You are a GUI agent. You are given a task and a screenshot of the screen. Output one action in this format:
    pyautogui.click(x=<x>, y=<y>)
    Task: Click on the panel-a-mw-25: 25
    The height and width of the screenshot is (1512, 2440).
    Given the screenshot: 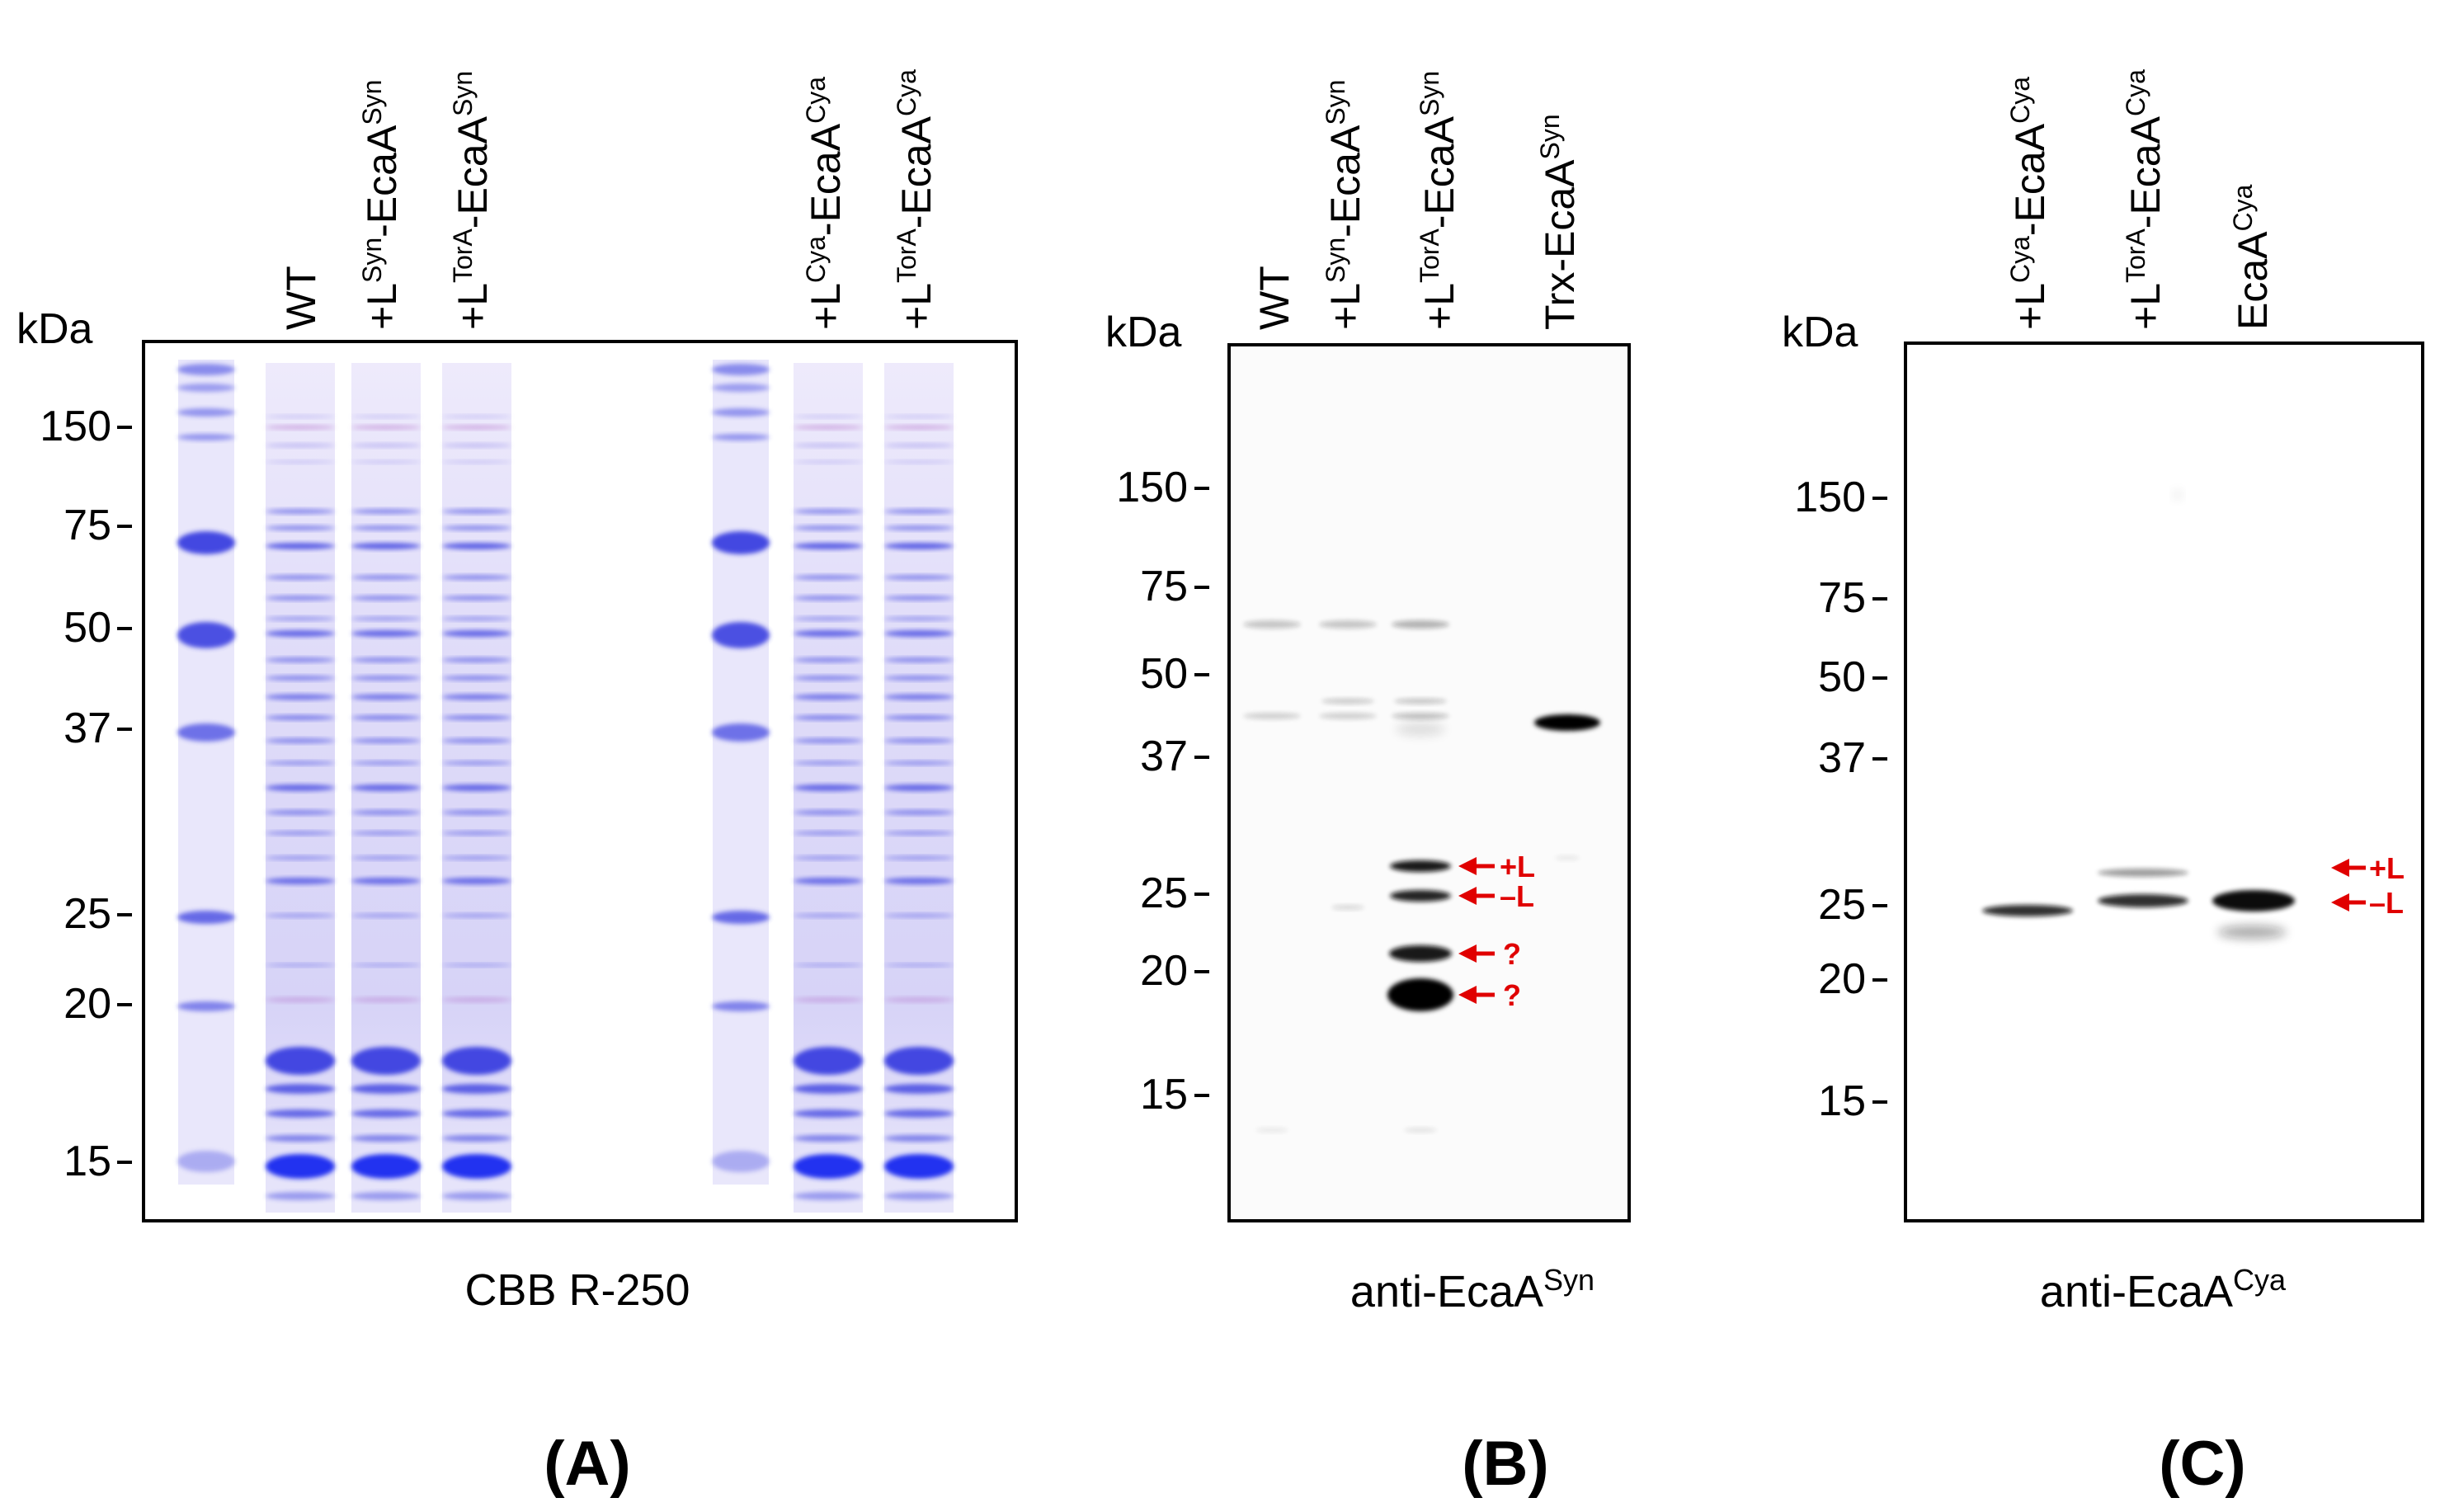 What is the action you would take?
    pyautogui.click(x=87, y=914)
    